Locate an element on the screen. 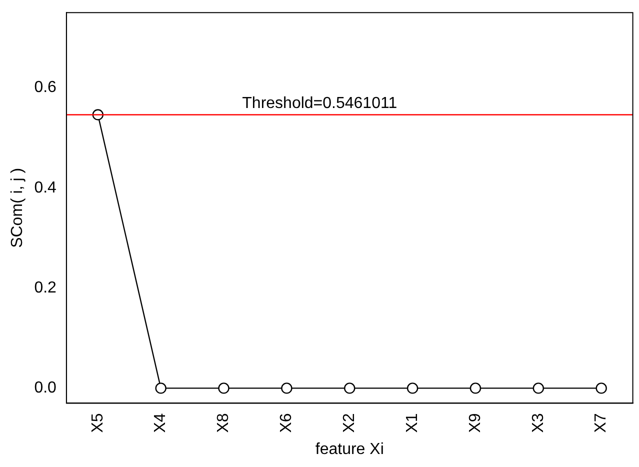 The width and height of the screenshot is (639, 467). x-tick-label: X9 is located at coordinates (475, 423).